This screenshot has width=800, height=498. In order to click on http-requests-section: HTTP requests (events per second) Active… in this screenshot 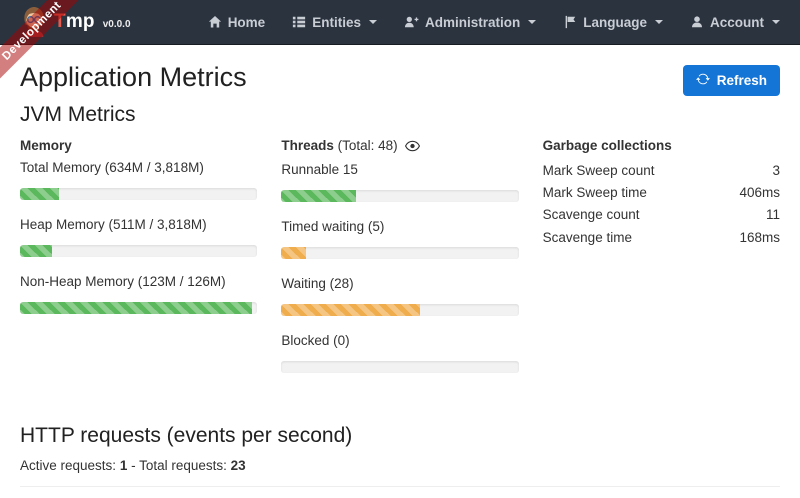, I will do `click(400, 461)`.